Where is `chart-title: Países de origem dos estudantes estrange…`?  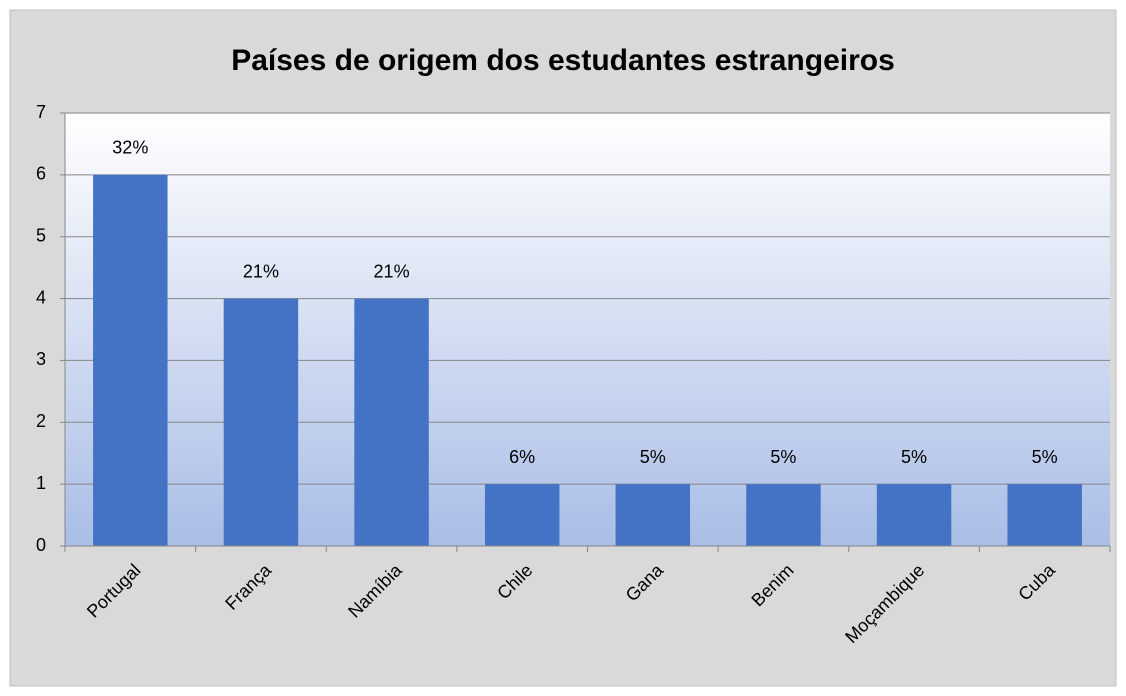 chart-title: Países de origem dos estudantes estrange… is located at coordinates (563, 60).